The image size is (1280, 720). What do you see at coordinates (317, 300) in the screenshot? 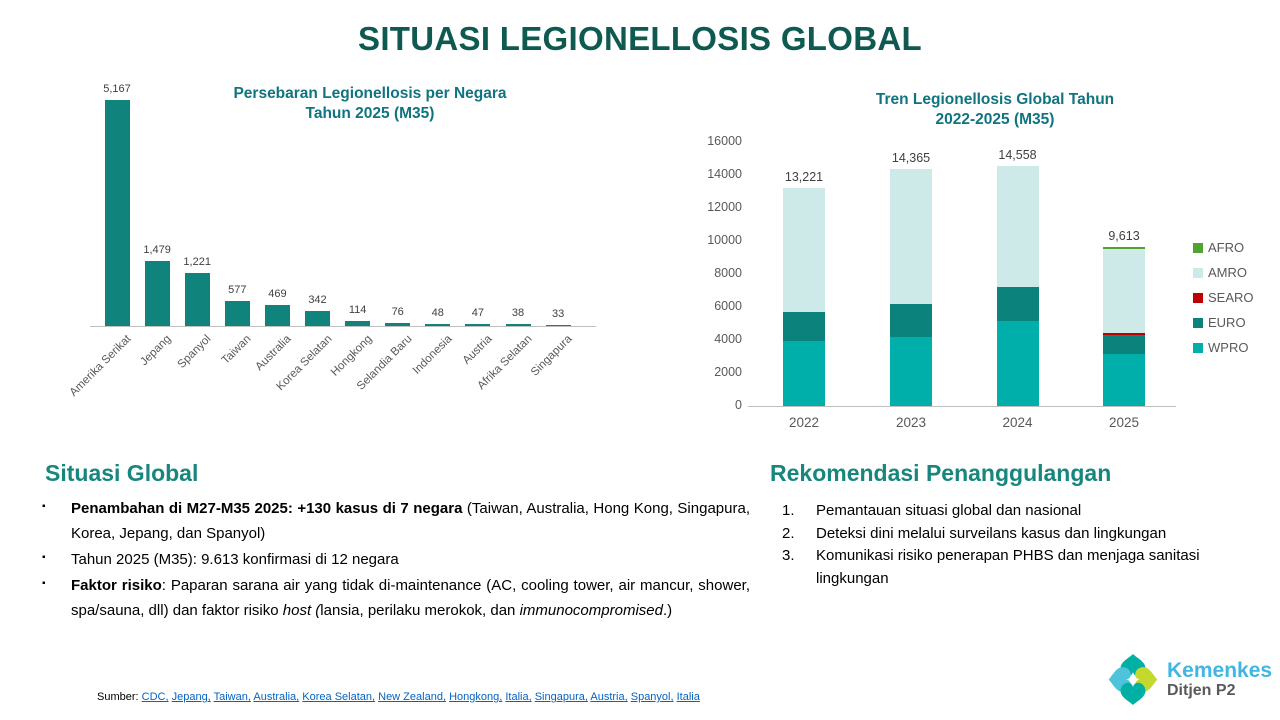
I see `bar-value-label: 342` at bounding box center [317, 300].